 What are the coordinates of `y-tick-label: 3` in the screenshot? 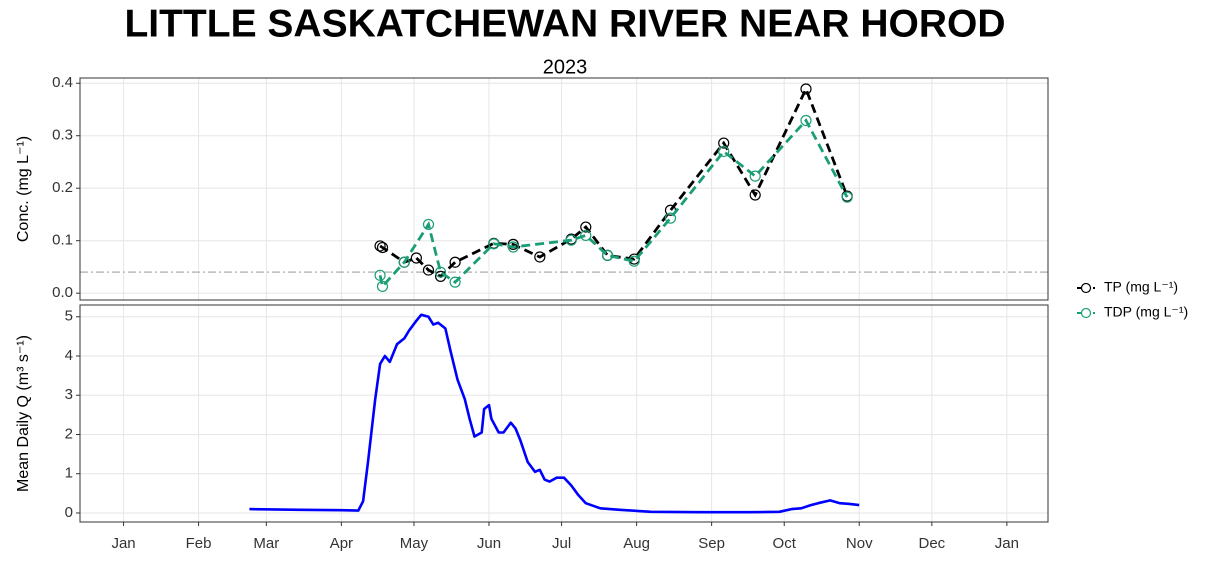 It's located at (69, 394).